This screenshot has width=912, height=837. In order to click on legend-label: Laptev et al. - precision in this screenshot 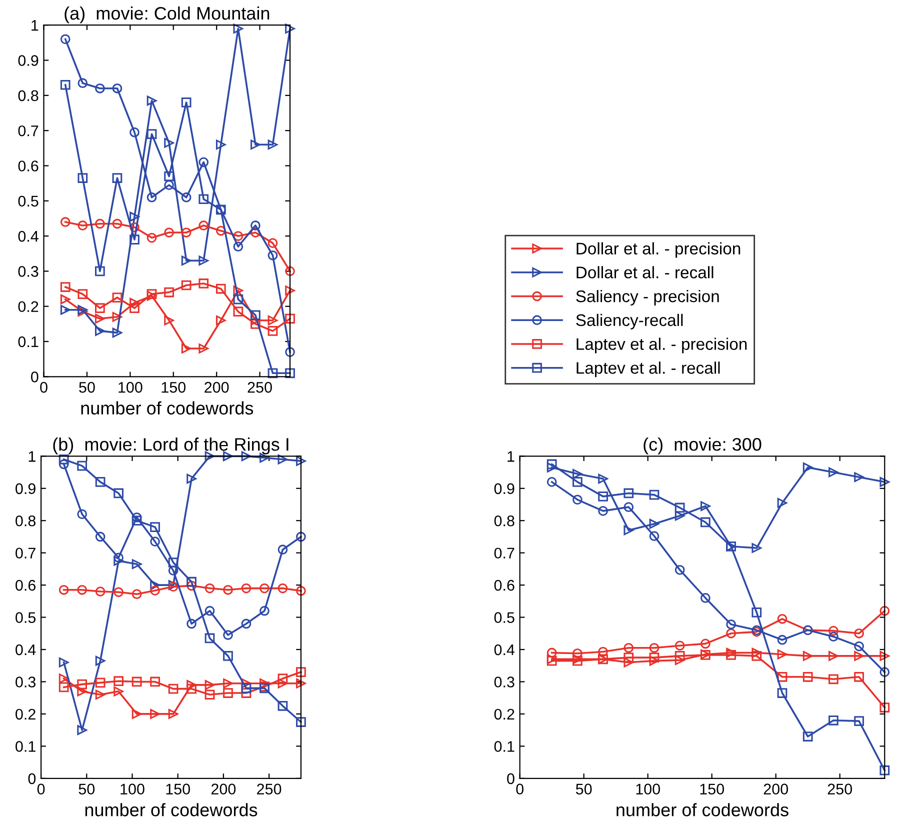, I will do `click(661, 346)`.